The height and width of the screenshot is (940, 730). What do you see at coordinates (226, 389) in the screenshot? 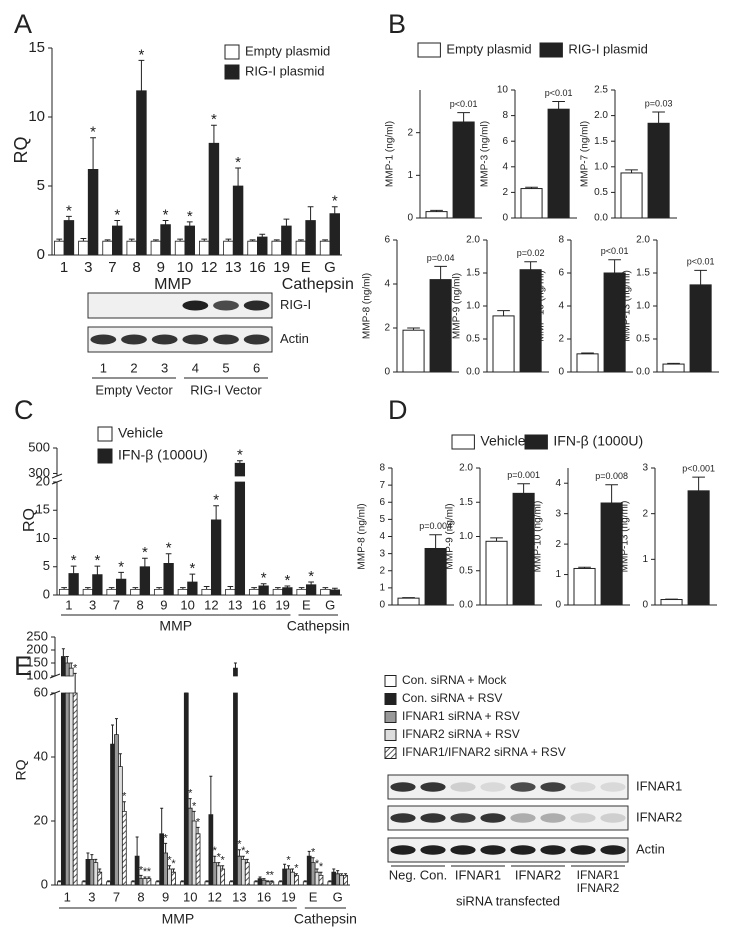
I see `blot-group-label: RIG-I Vector` at bounding box center [226, 389].